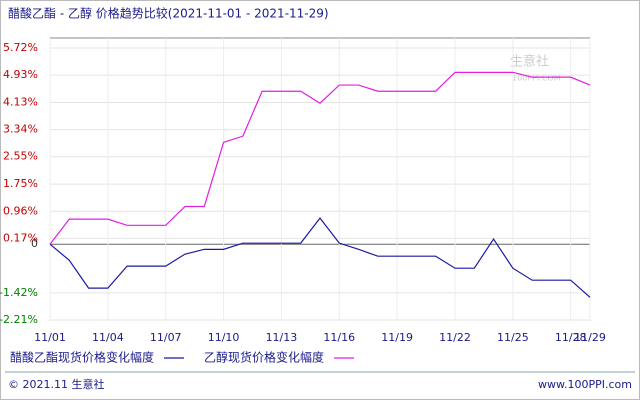 This screenshot has width=640, height=400. I want to click on footer-right: www.100PPI.com, so click(585, 384).